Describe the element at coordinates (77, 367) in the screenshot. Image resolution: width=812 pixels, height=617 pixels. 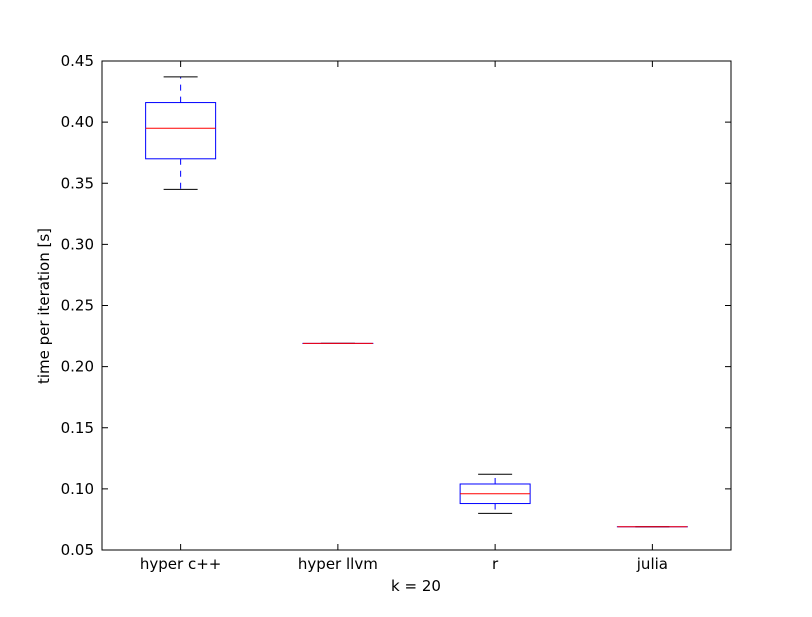
I see `y-tick-label: 0.20` at that location.